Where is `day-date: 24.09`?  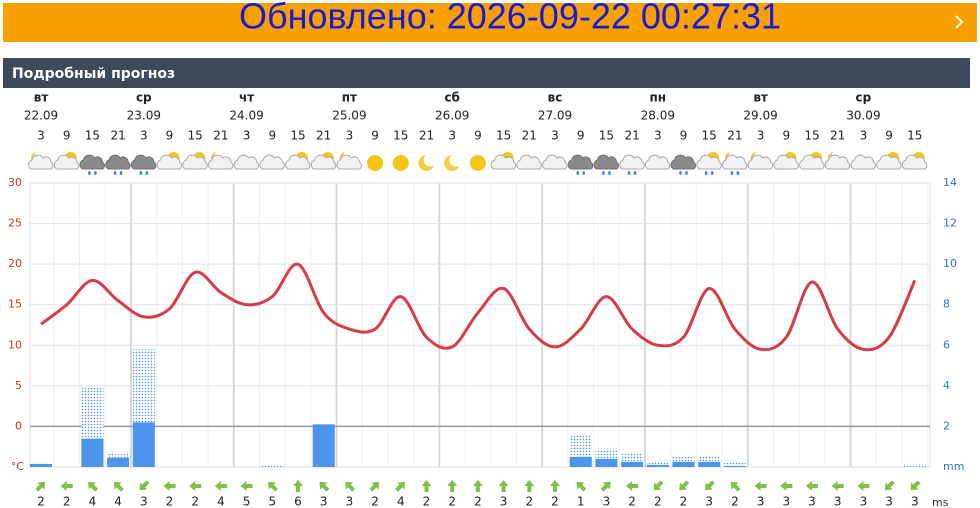
day-date: 24.09 is located at coordinates (246, 116).